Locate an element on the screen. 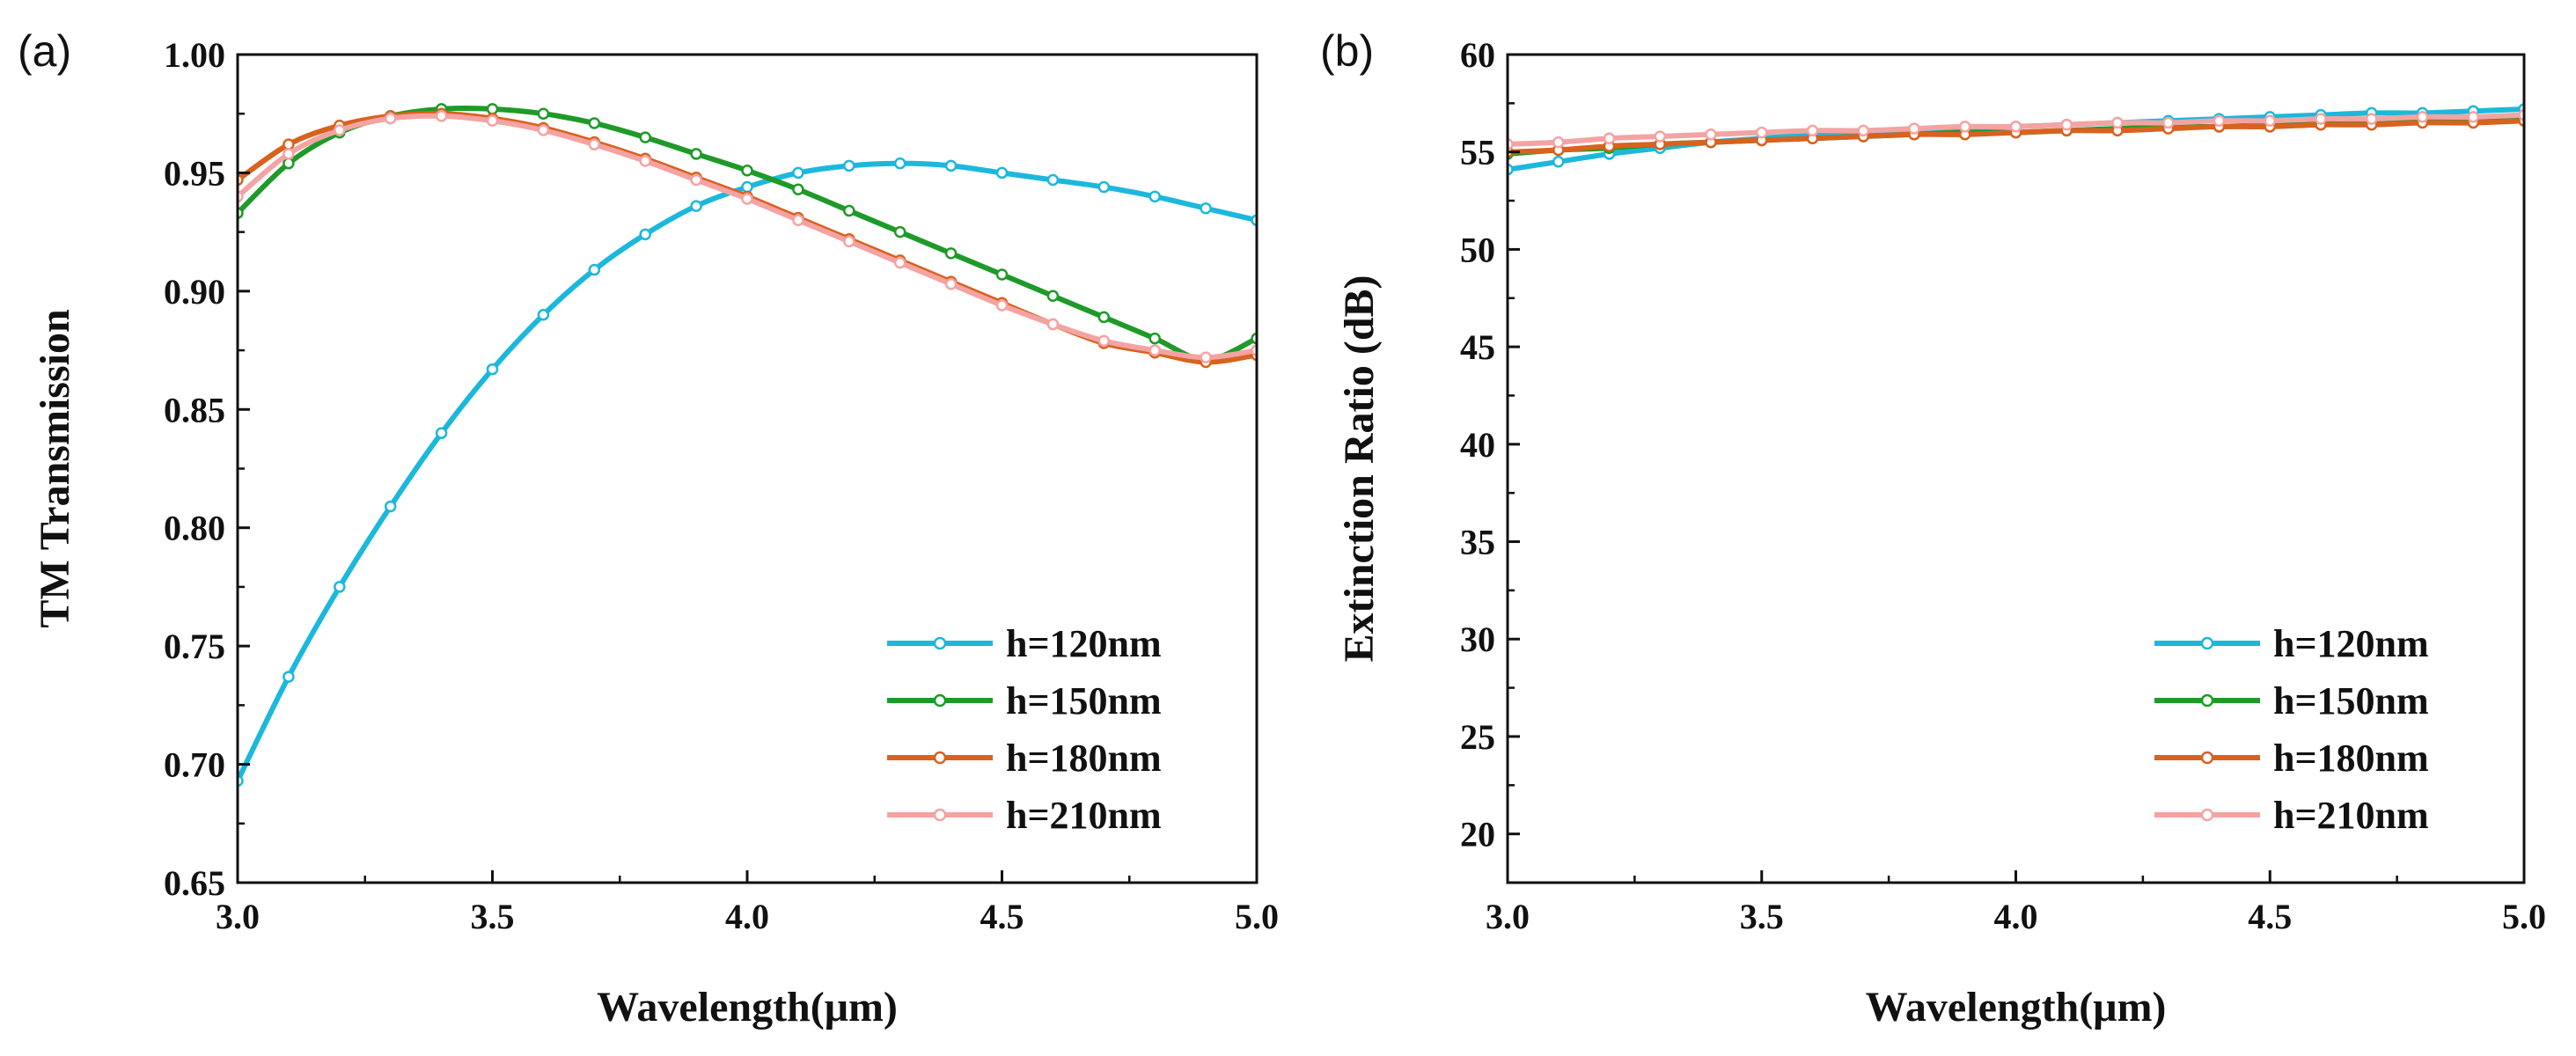 The height and width of the screenshot is (1056, 2576). data-point-h=120nm-1 is located at coordinates (1558, 162).